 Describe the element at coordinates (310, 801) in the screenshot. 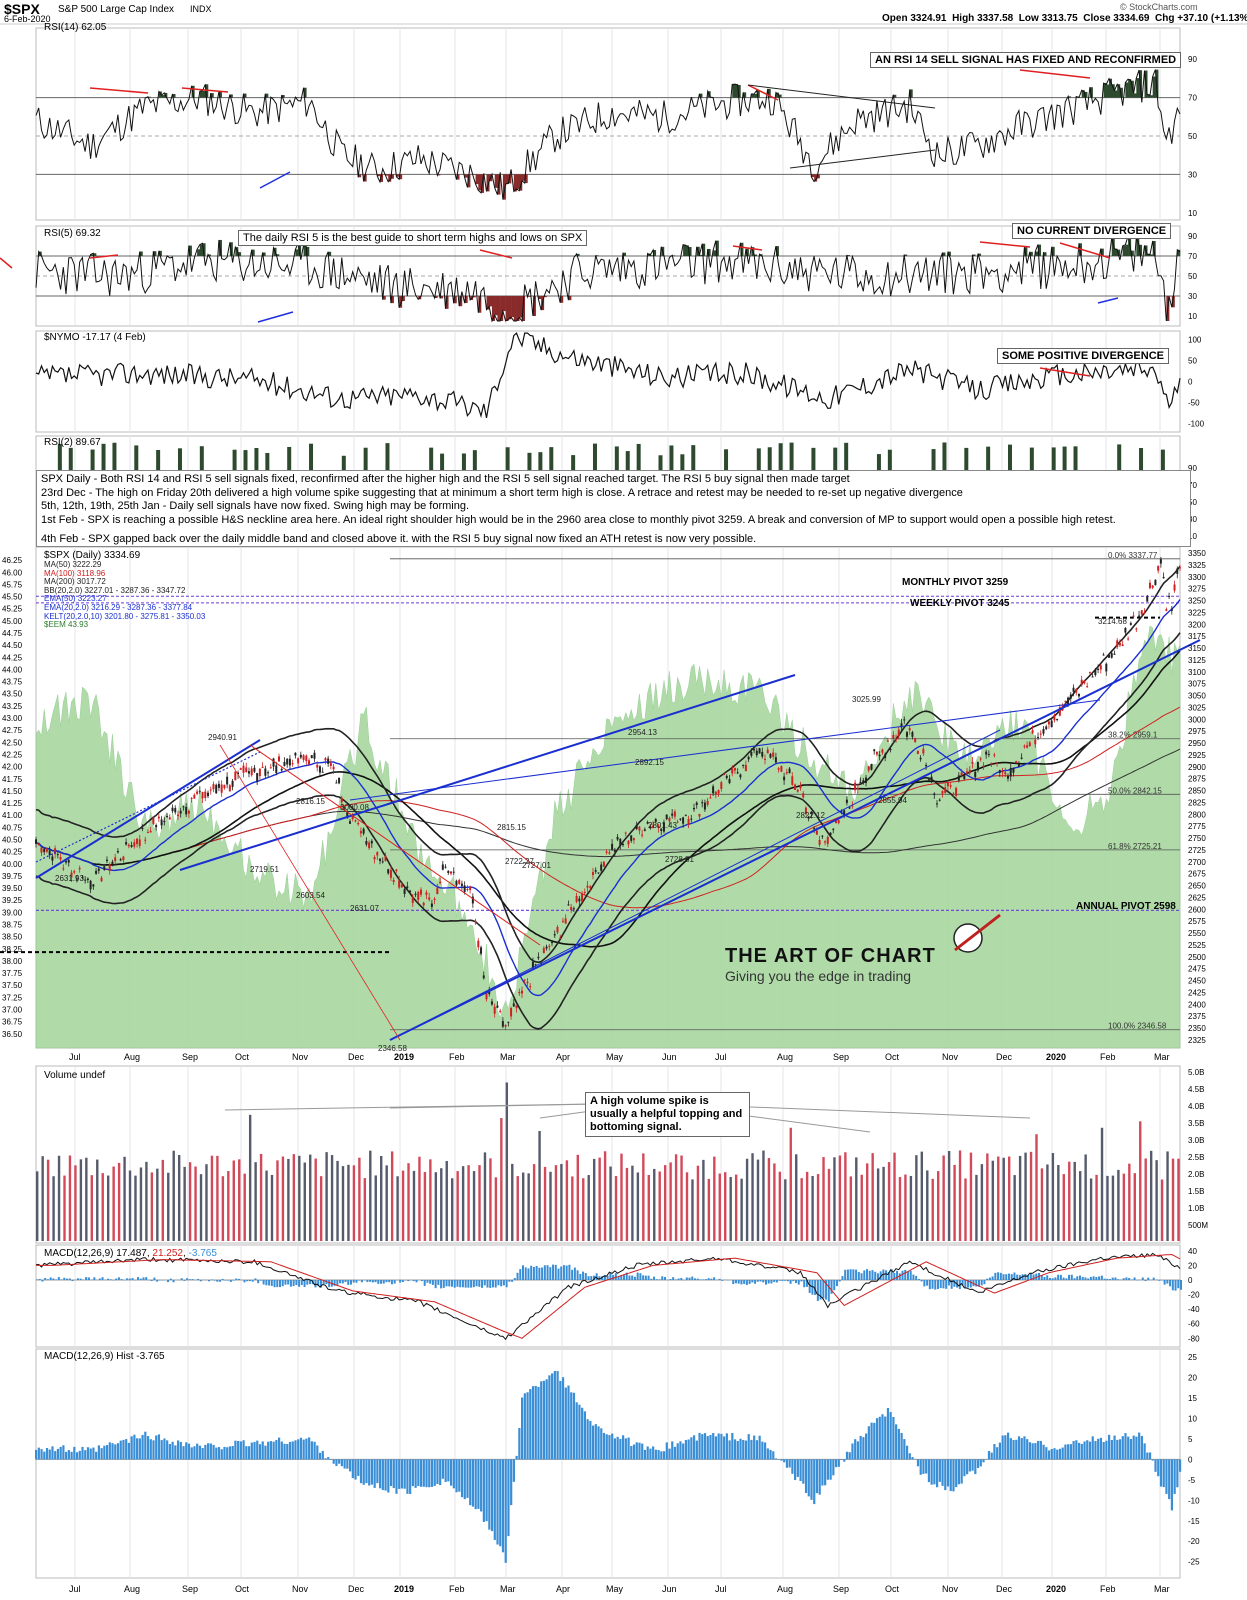

I see `price-point-label: 2816.15` at that location.